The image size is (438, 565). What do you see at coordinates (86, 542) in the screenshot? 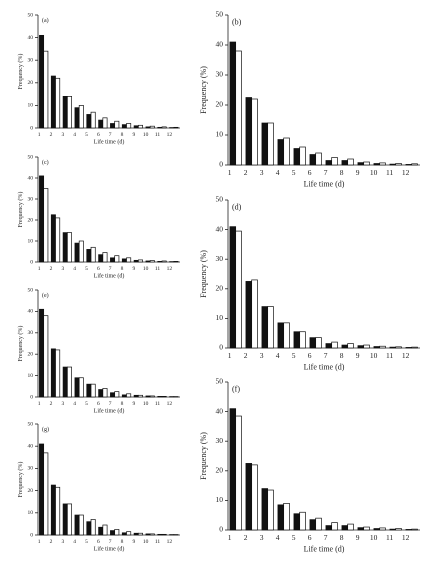
I see `x-tick-label: 5` at bounding box center [86, 542].